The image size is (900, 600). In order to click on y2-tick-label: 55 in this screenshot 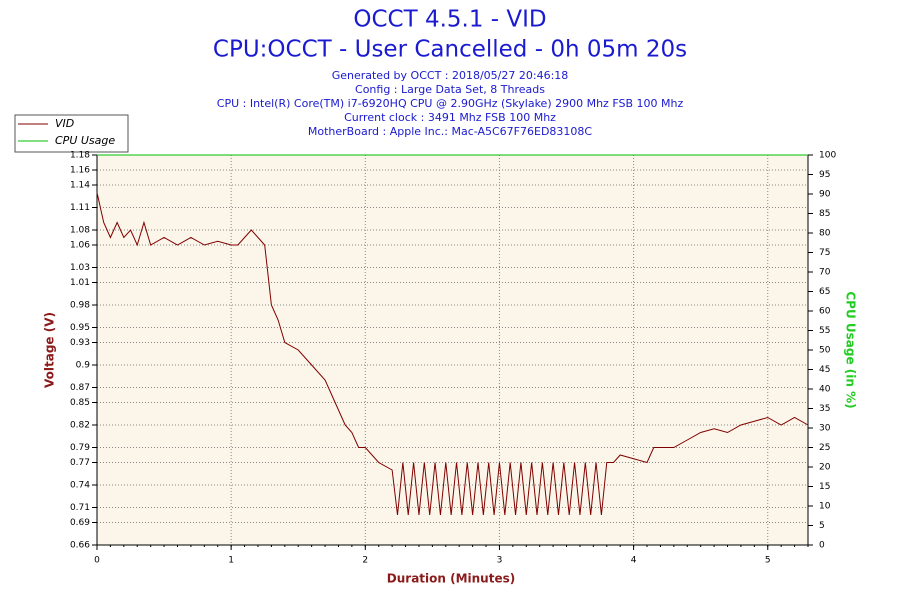, I will do `click(824, 331)`.